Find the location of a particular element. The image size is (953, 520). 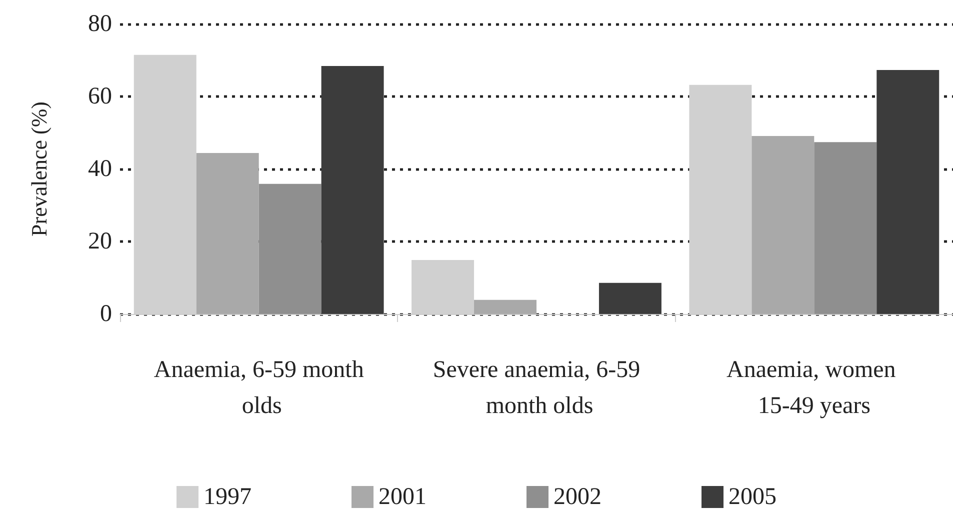

y-tick-label: 20 is located at coordinates (100, 241).